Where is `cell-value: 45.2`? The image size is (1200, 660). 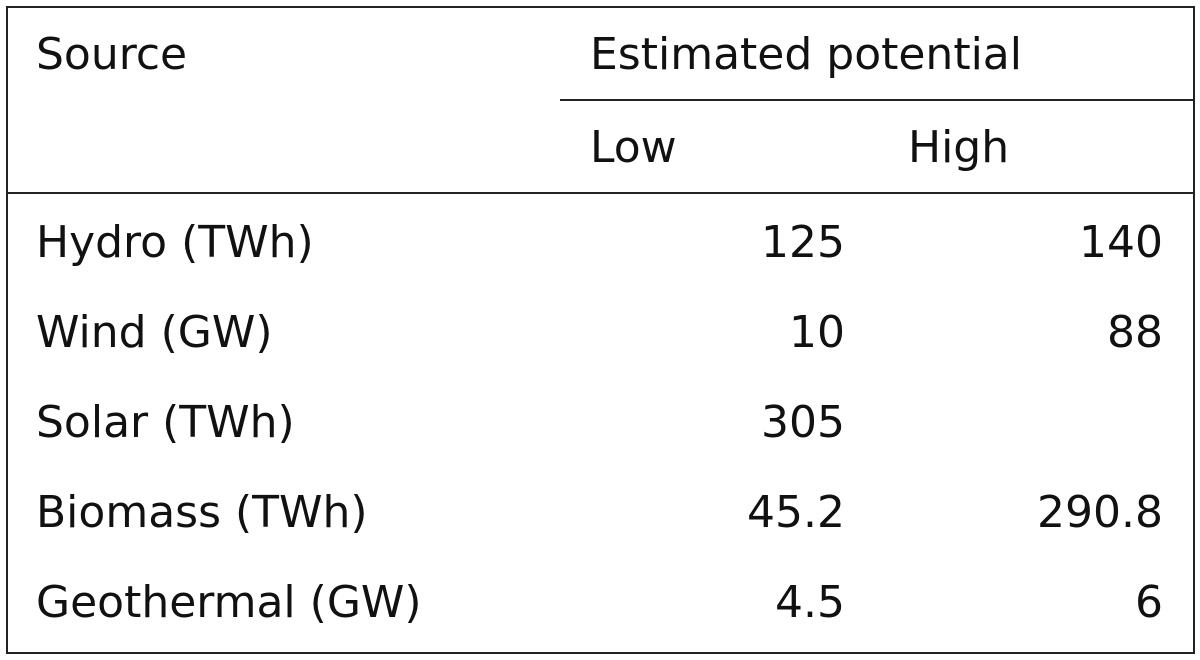 cell-value: 45.2 is located at coordinates (796, 512).